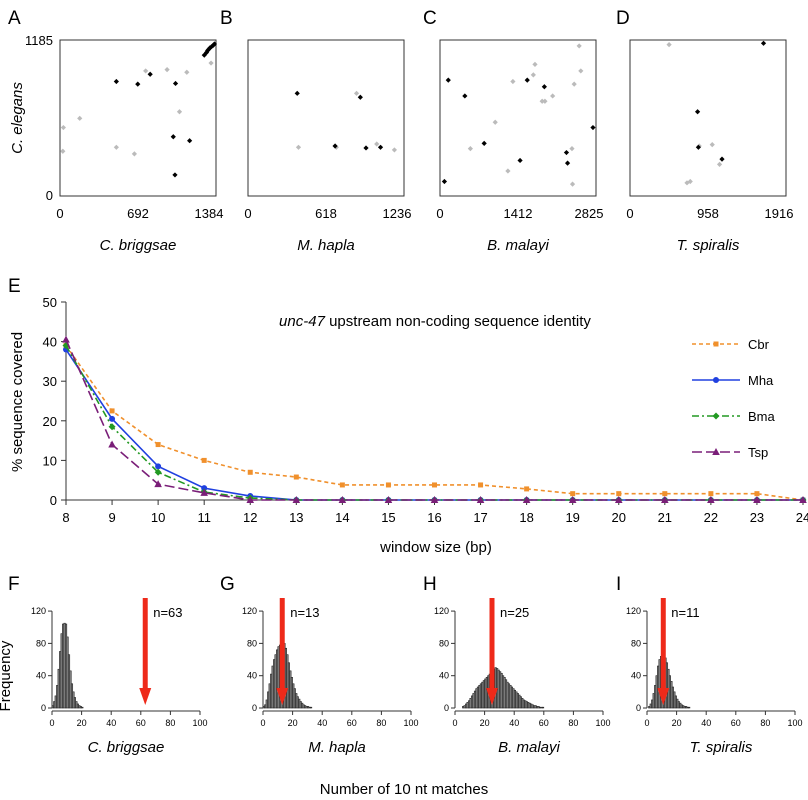 This screenshot has width=808, height=800. I want to click on hist-h-ytick-label: 80, so click(444, 643).